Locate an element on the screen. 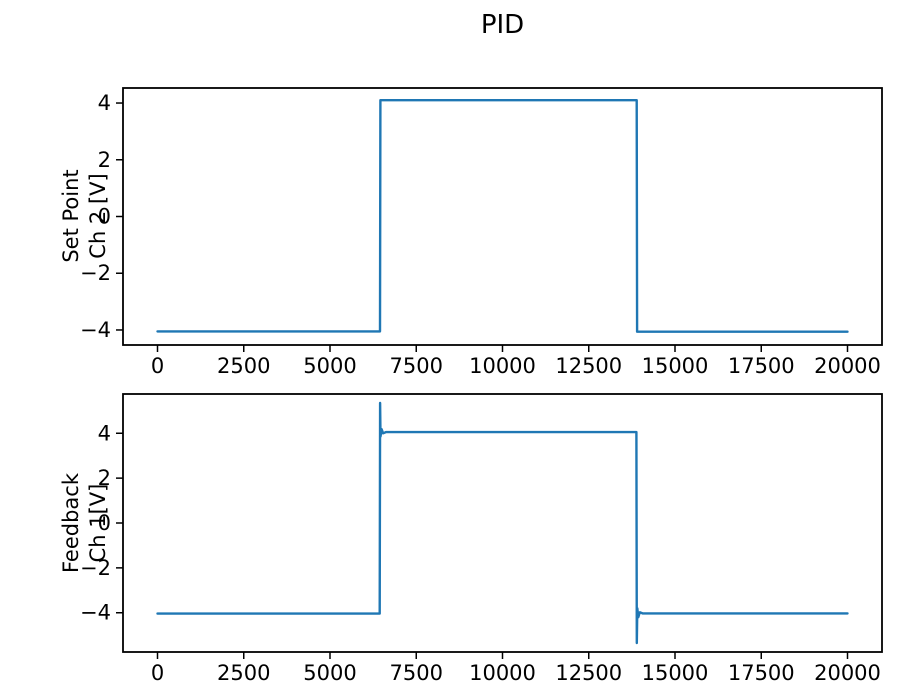  figure-title: PID is located at coordinates (502, 25).